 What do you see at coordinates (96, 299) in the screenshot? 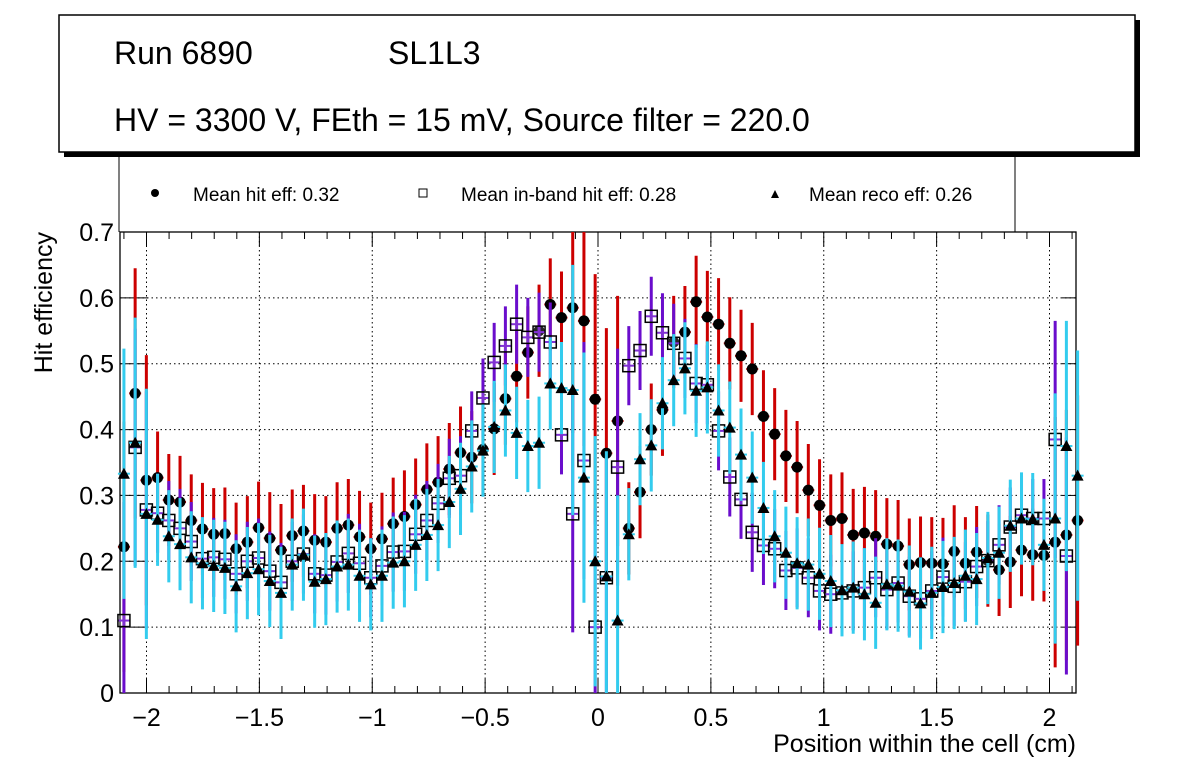
I see `y-tick-label: 0.6` at bounding box center [96, 299].